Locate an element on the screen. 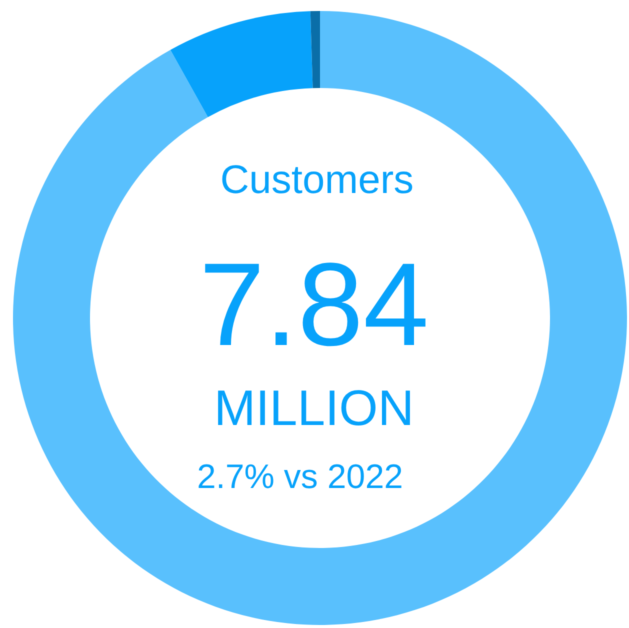 The width and height of the screenshot is (629, 628). text: Customers is located at coordinates (317, 180).